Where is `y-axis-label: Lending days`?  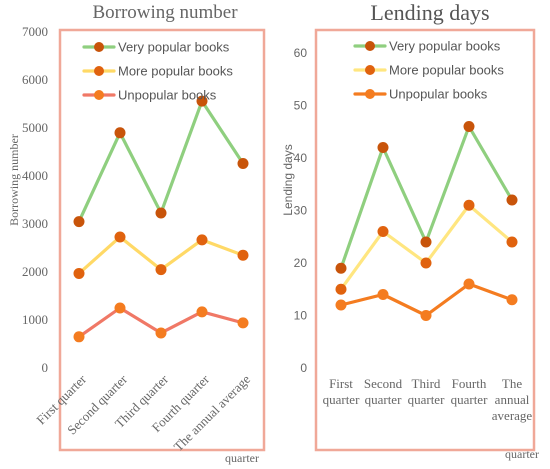 y-axis-label: Lending days is located at coordinates (288, 179).